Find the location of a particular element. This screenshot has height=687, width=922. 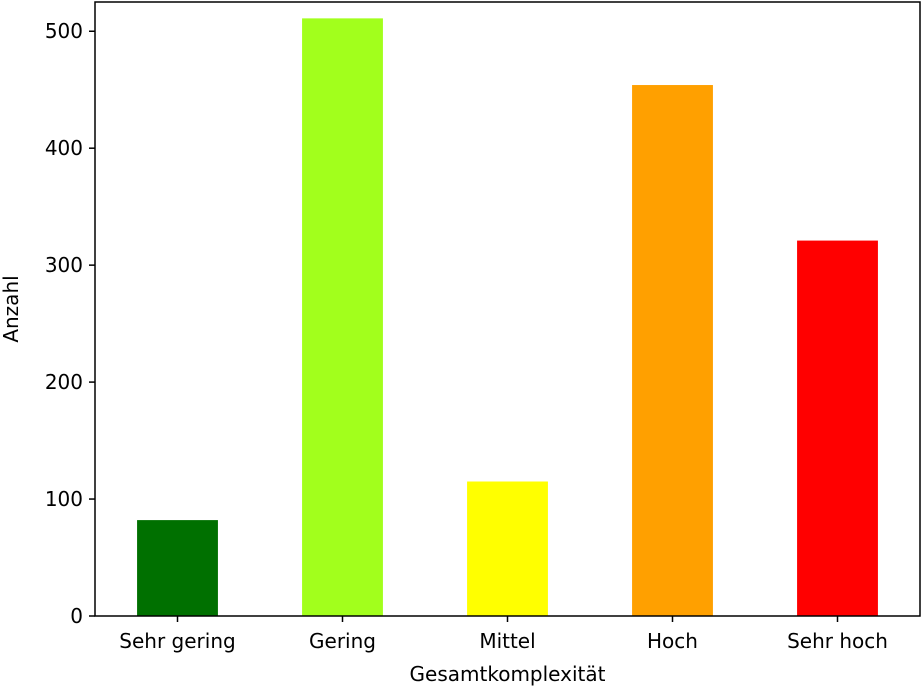

y-axis-ticks: 0 100 200 300 400 500 is located at coordinates (70, 323).